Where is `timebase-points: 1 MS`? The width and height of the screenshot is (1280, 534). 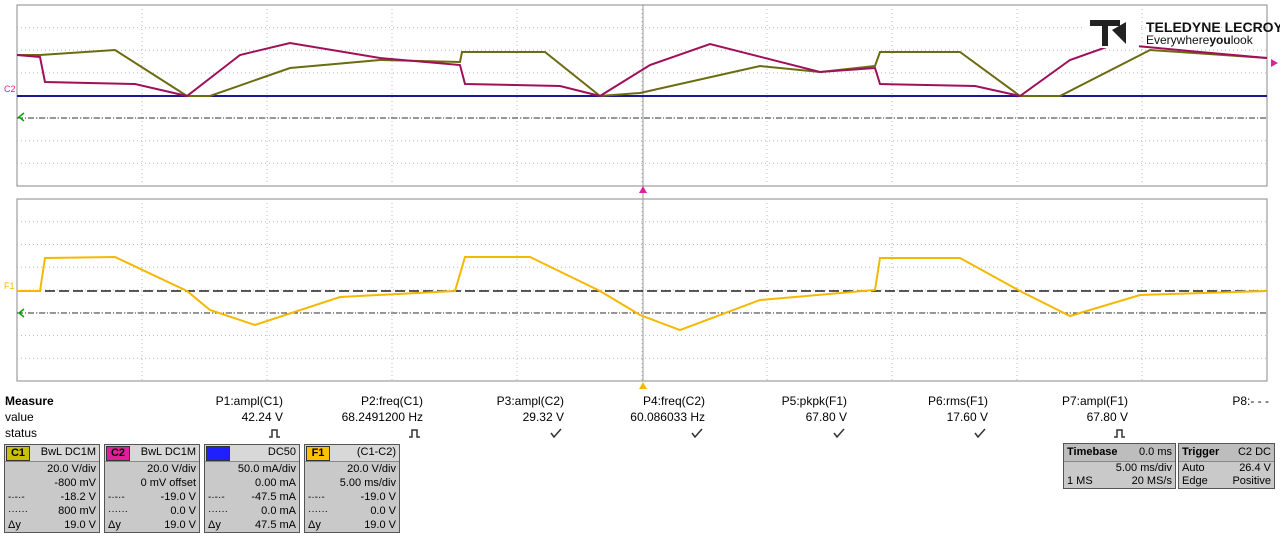 timebase-points: 1 MS is located at coordinates (1080, 481).